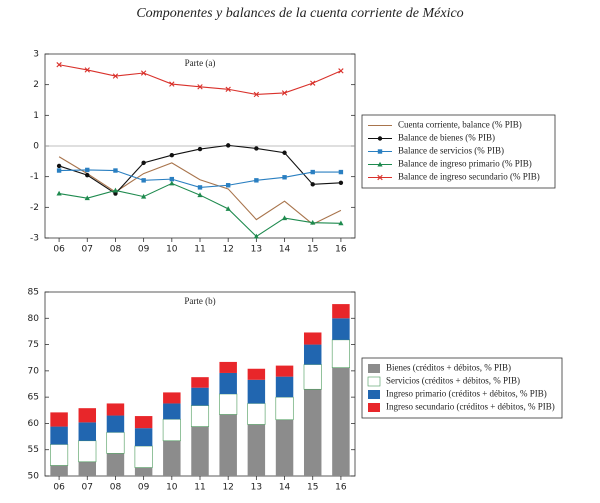  What do you see at coordinates (36, 85) in the screenshot?
I see `y-tick-label: 2` at bounding box center [36, 85].